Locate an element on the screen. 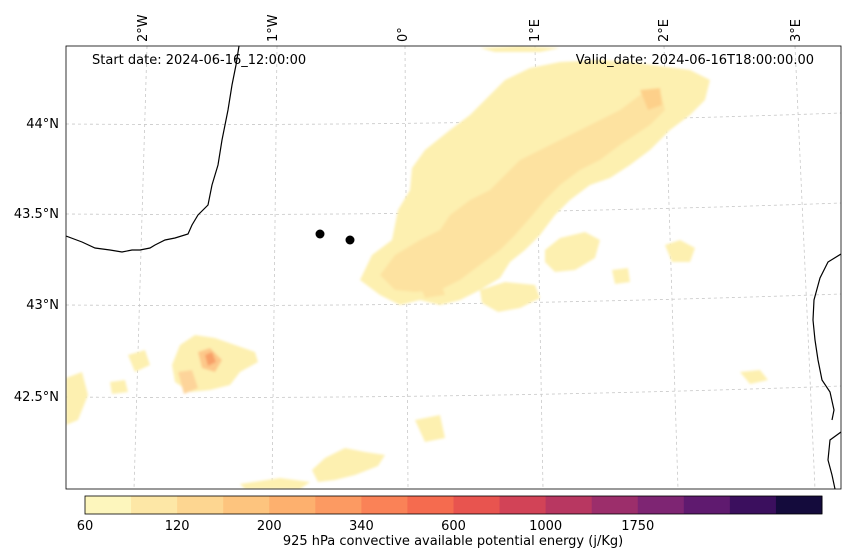 This screenshot has width=850, height=558. coastline-mediterranean is located at coordinates (826, 371).